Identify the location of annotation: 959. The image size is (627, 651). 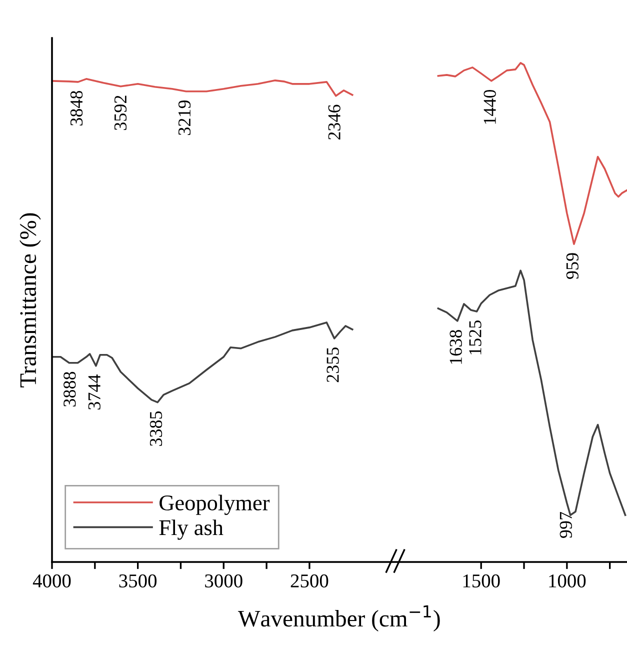
(572, 266).